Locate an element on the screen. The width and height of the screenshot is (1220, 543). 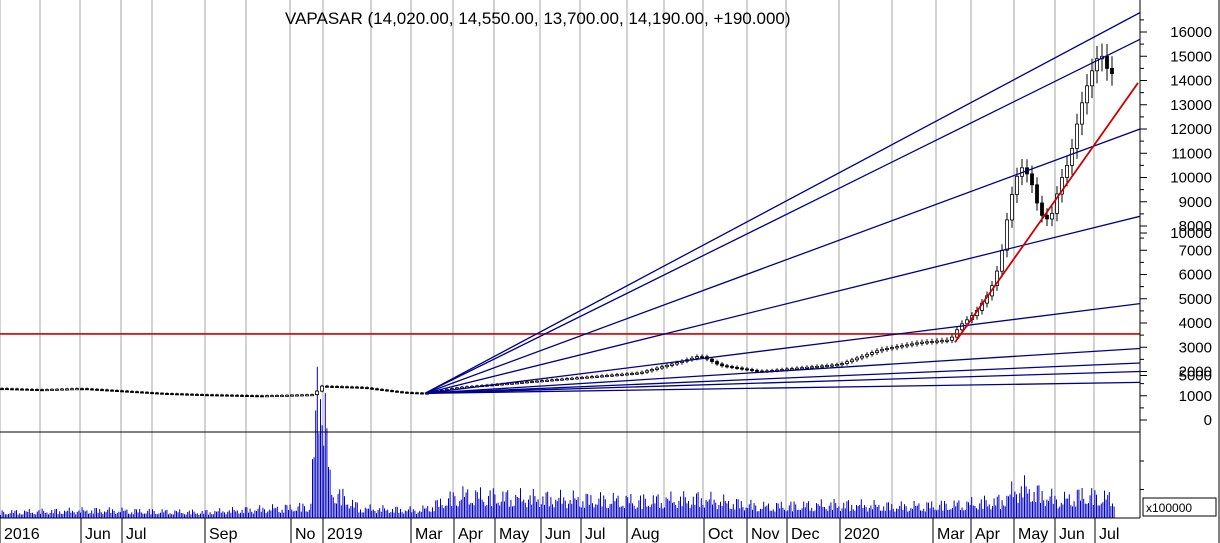
time-tick-label: Dec is located at coordinates (805, 534).